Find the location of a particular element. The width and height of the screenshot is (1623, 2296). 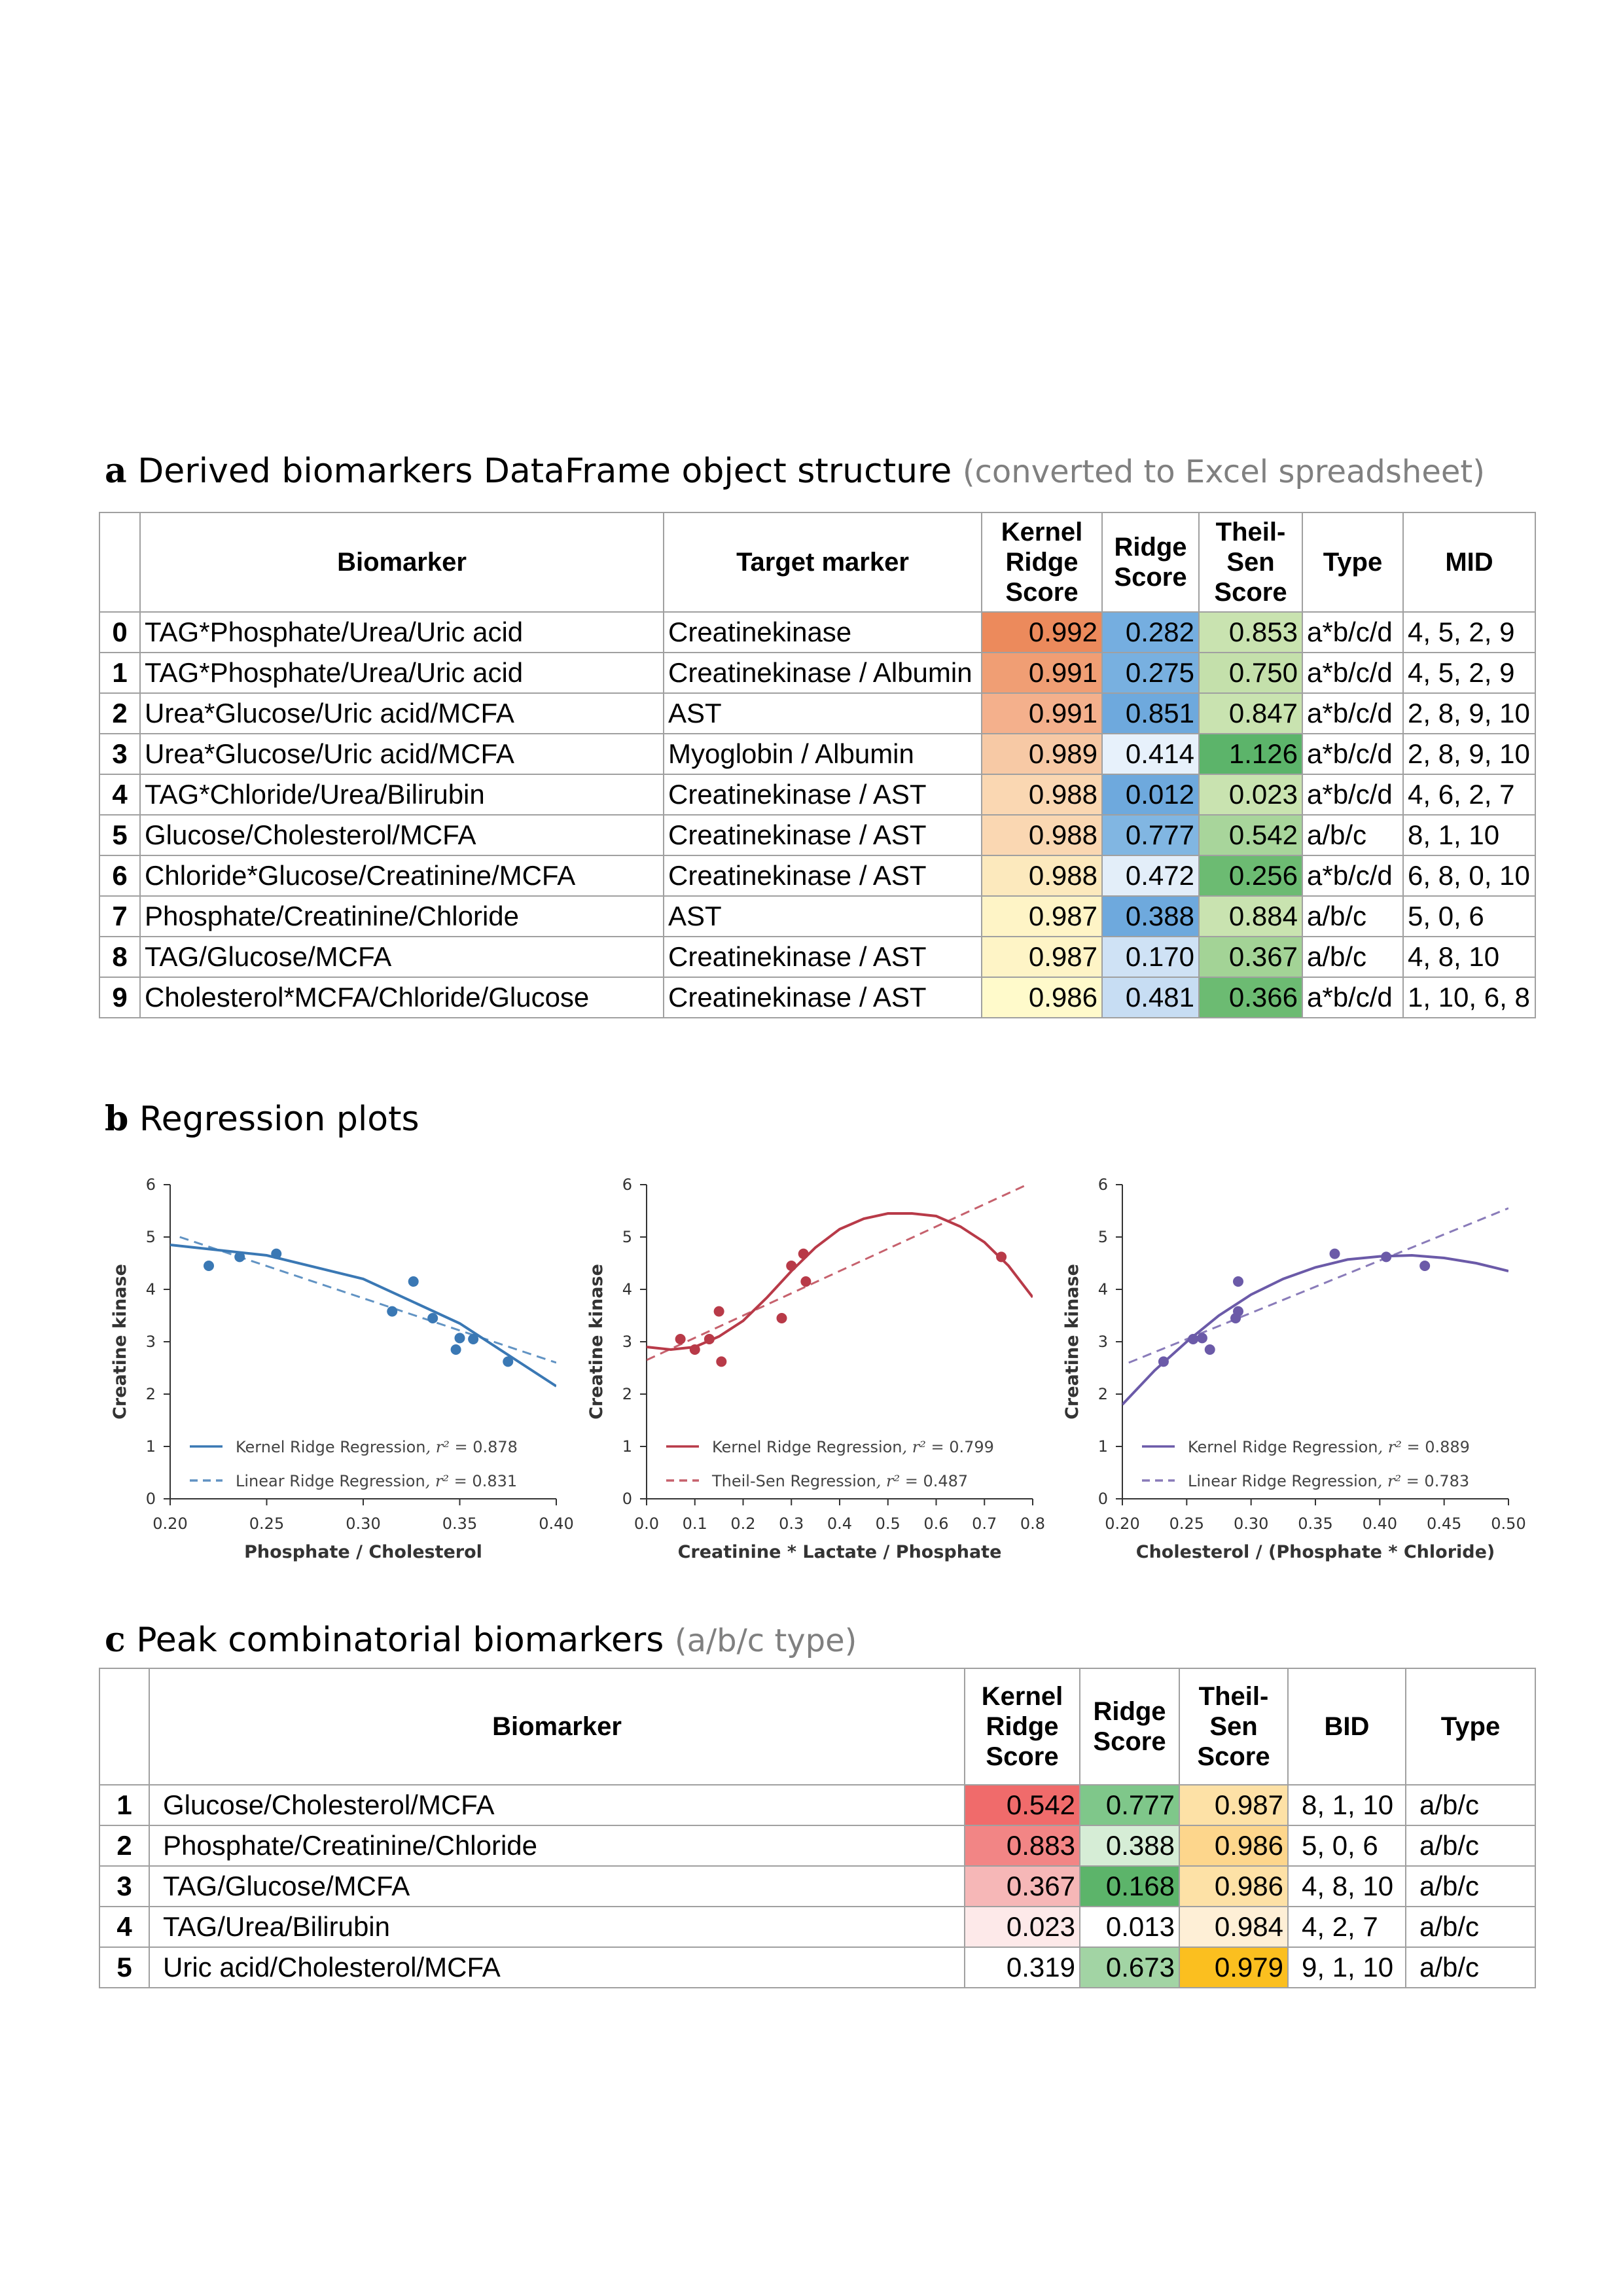

target-marker-cell: Creatinekinase is located at coordinates (822, 632).